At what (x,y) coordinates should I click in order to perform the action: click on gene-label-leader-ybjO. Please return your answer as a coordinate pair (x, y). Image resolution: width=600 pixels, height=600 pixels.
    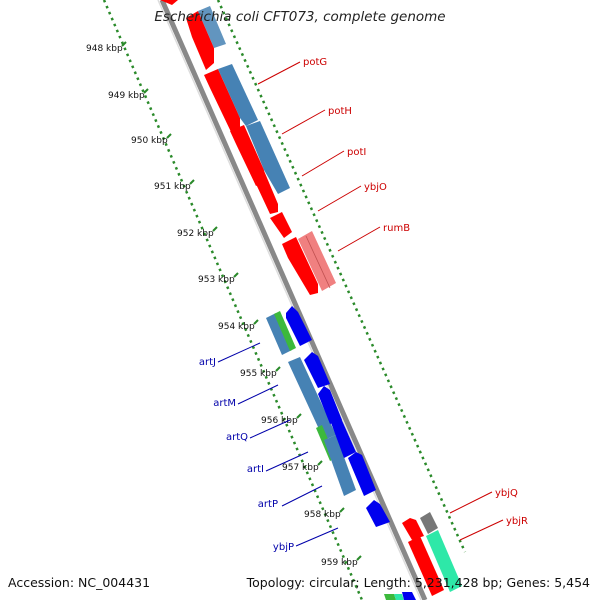
    Looking at the image, I should click on (339, 198).